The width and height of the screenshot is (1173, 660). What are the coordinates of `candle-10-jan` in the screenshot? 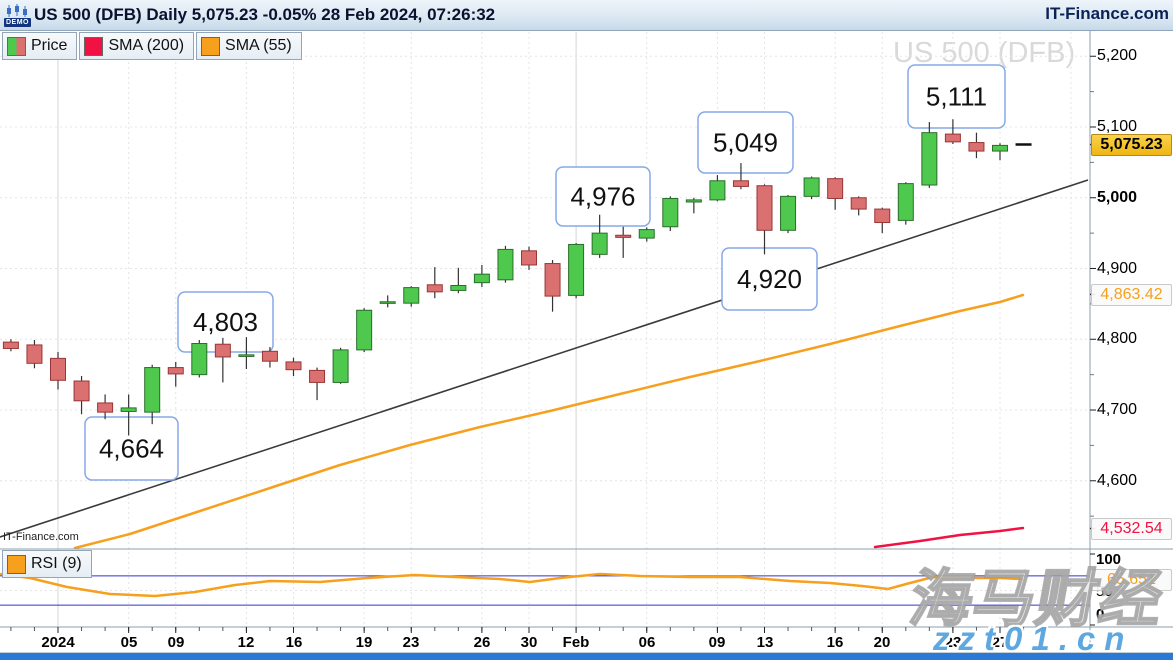 It's located at (199, 358).